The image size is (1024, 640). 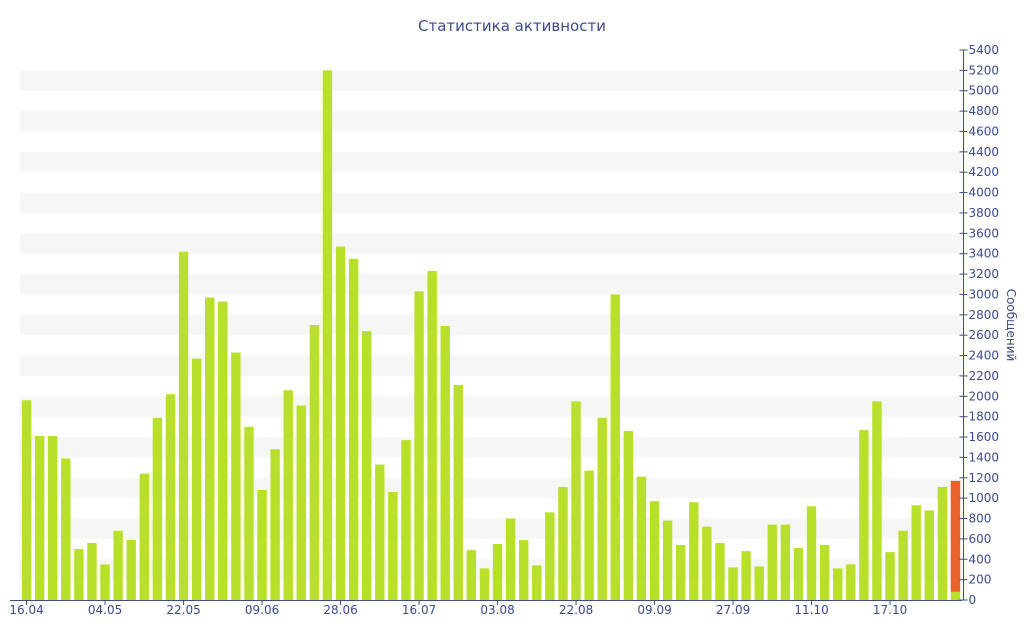 What do you see at coordinates (890, 610) in the screenshot?
I see `x-tick-label: 17.10` at bounding box center [890, 610].